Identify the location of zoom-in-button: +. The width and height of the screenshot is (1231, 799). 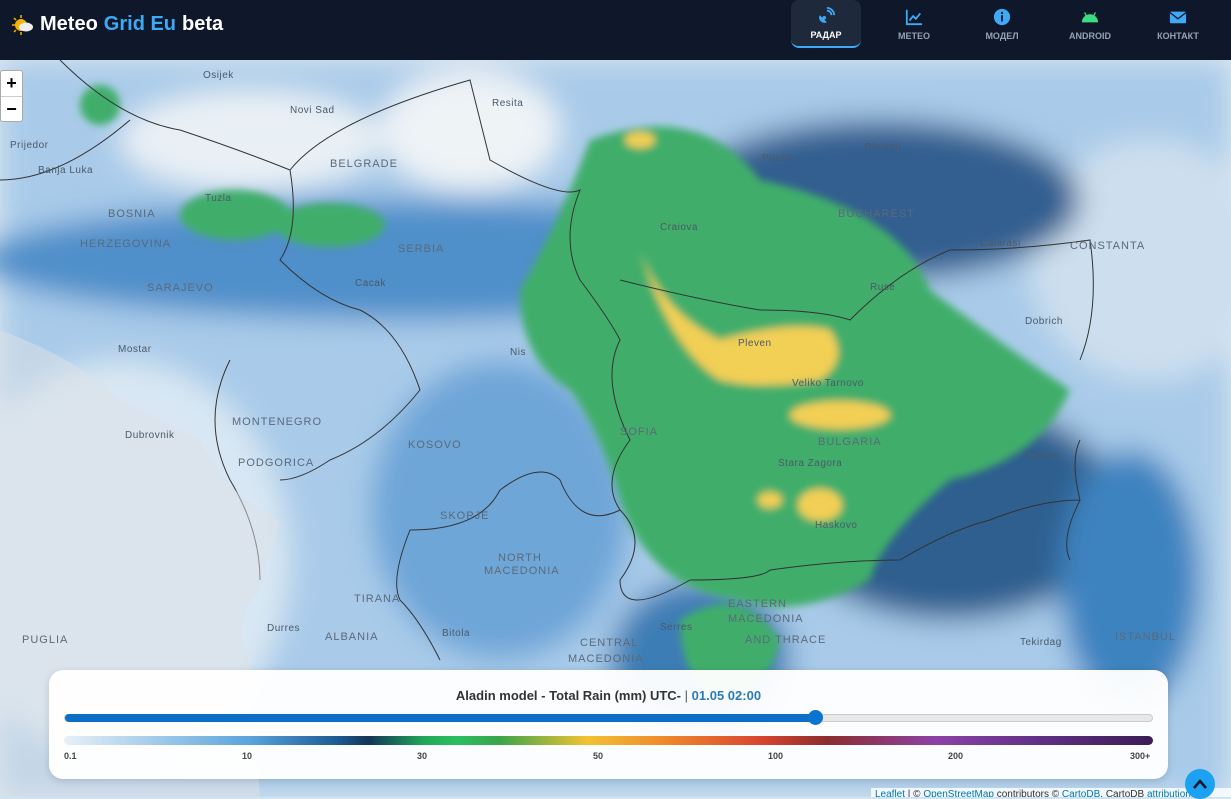
(11, 83).